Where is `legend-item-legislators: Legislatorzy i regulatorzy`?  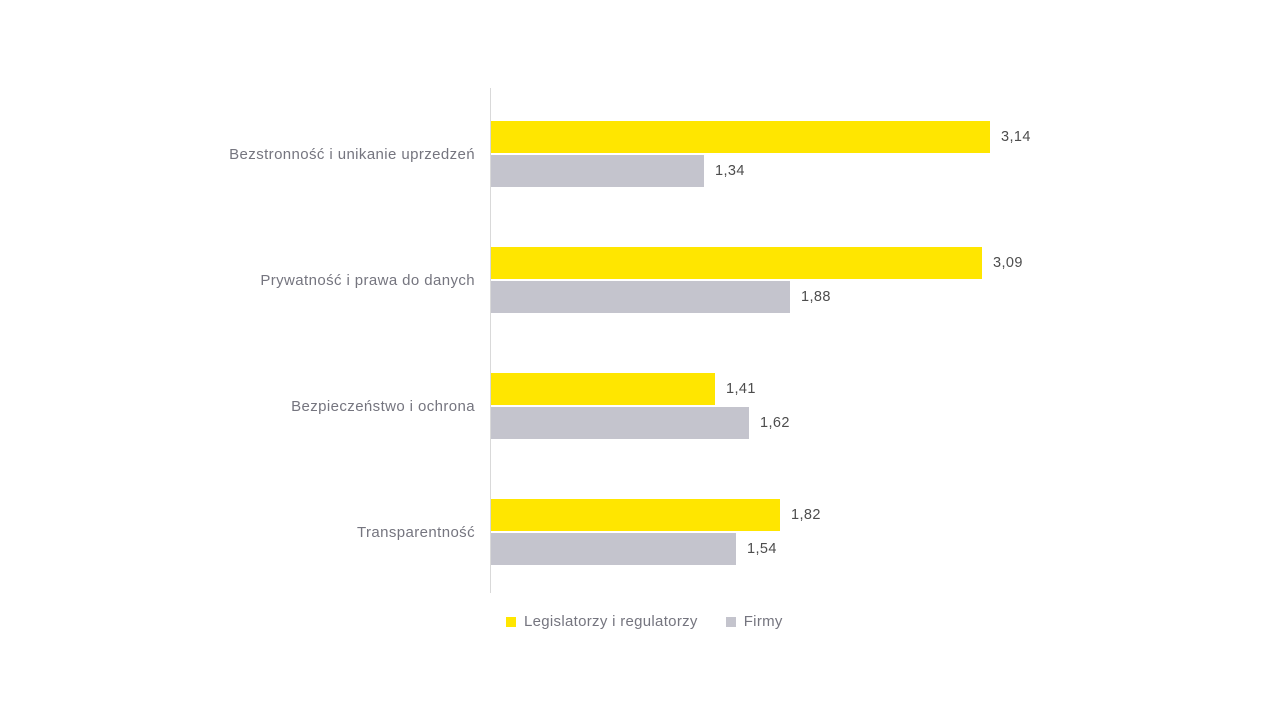 legend-item-legislators: Legislatorzy i regulatorzy is located at coordinates (602, 621).